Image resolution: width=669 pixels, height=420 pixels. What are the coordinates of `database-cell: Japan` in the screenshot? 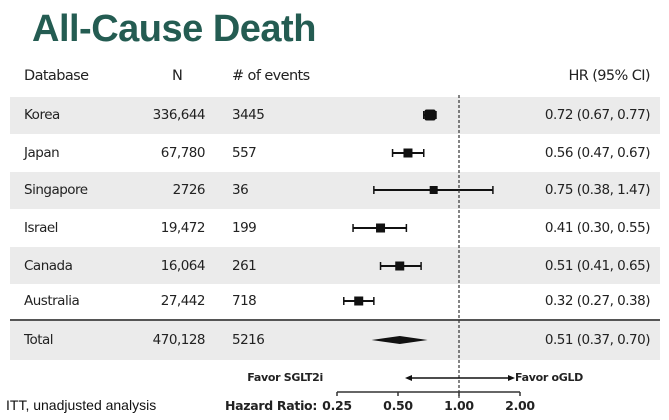 It's located at (42, 153).